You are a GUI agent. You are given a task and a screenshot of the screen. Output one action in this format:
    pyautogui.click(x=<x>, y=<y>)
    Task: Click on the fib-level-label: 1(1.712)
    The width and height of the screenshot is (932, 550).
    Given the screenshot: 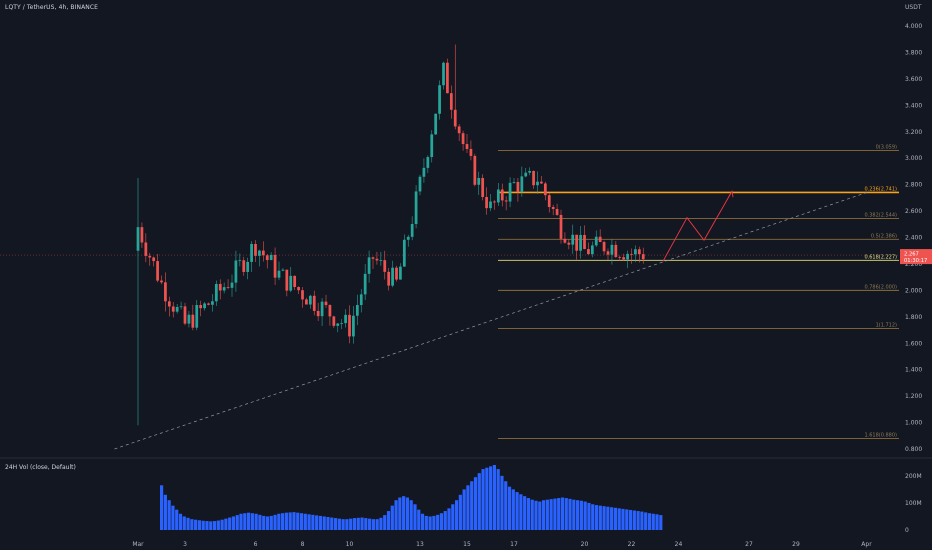 What is the action you would take?
    pyautogui.click(x=886, y=325)
    